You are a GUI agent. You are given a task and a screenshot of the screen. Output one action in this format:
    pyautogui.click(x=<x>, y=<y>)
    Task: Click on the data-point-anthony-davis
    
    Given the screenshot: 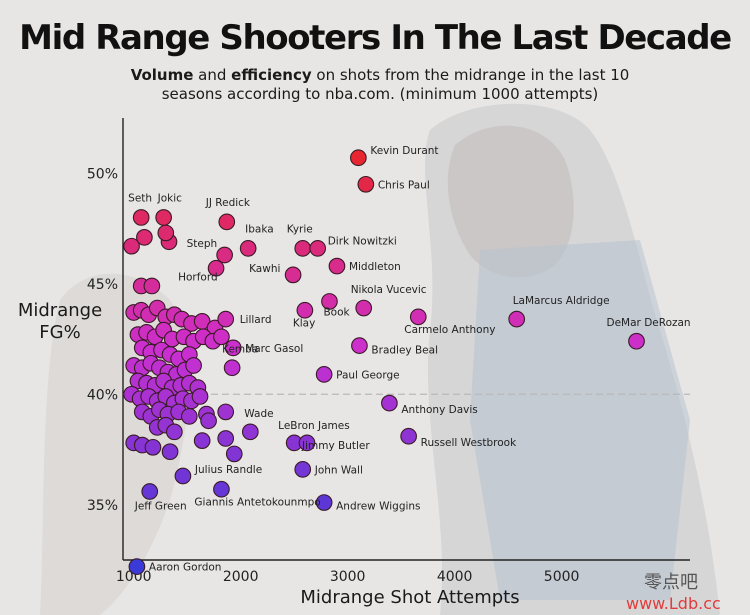 What is the action you would take?
    pyautogui.click(x=389, y=403)
    